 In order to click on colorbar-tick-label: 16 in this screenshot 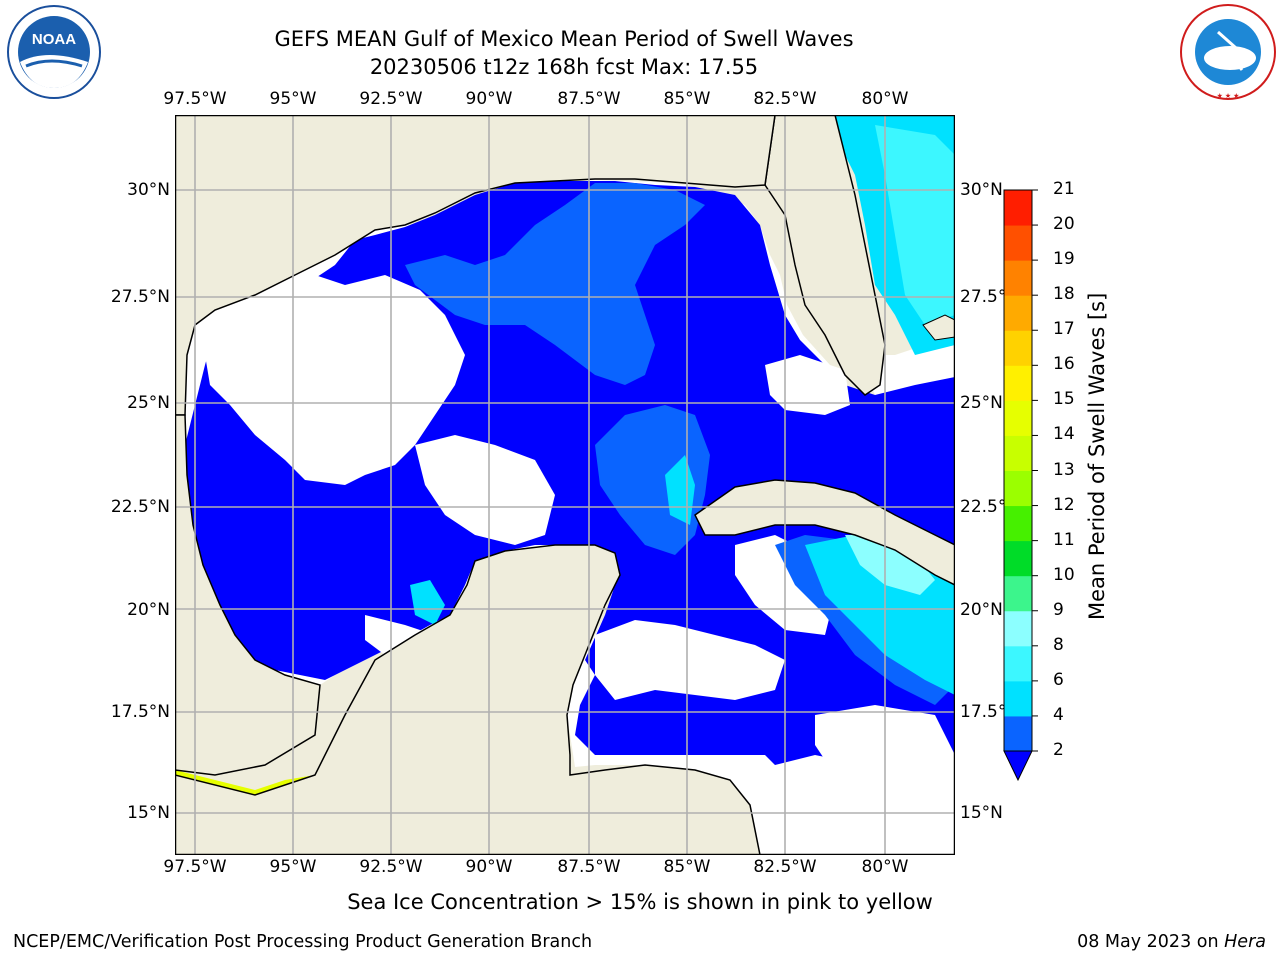, I will do `click(1064, 364)`.